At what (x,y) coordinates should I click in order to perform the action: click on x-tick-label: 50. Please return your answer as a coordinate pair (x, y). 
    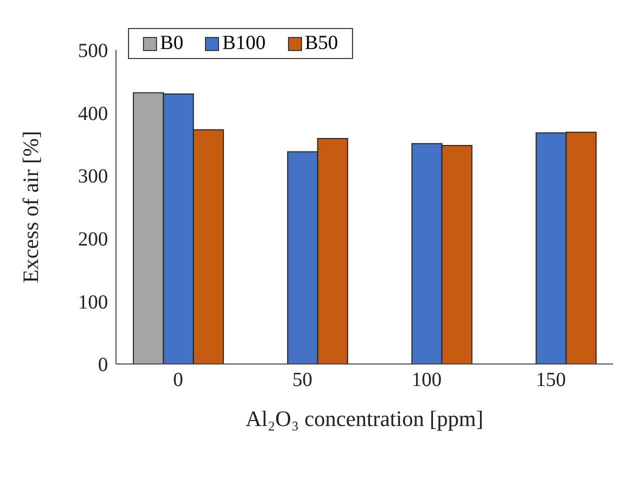
    Looking at the image, I should click on (302, 380).